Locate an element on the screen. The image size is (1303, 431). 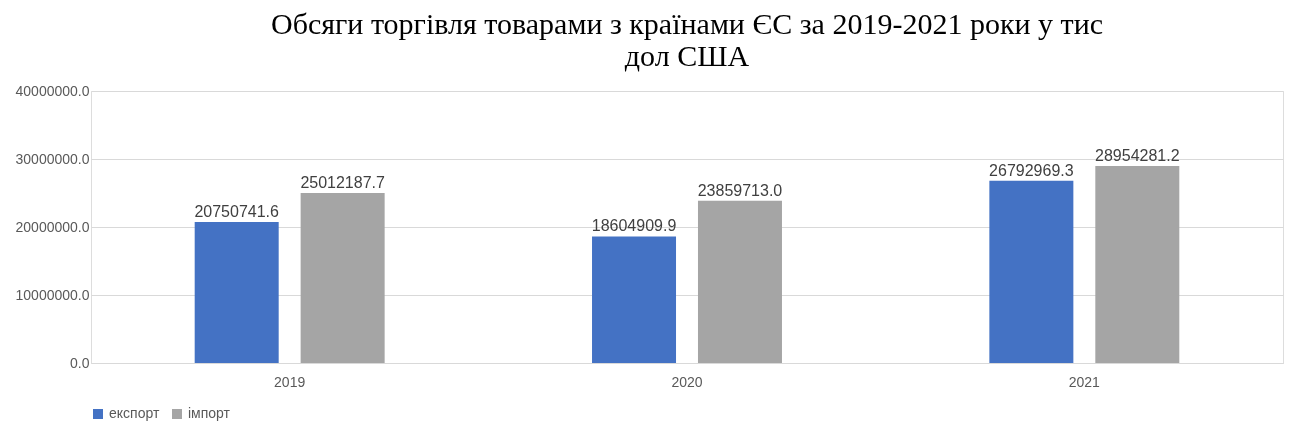
y-tick-label: 20000000.0 is located at coordinates (52, 226).